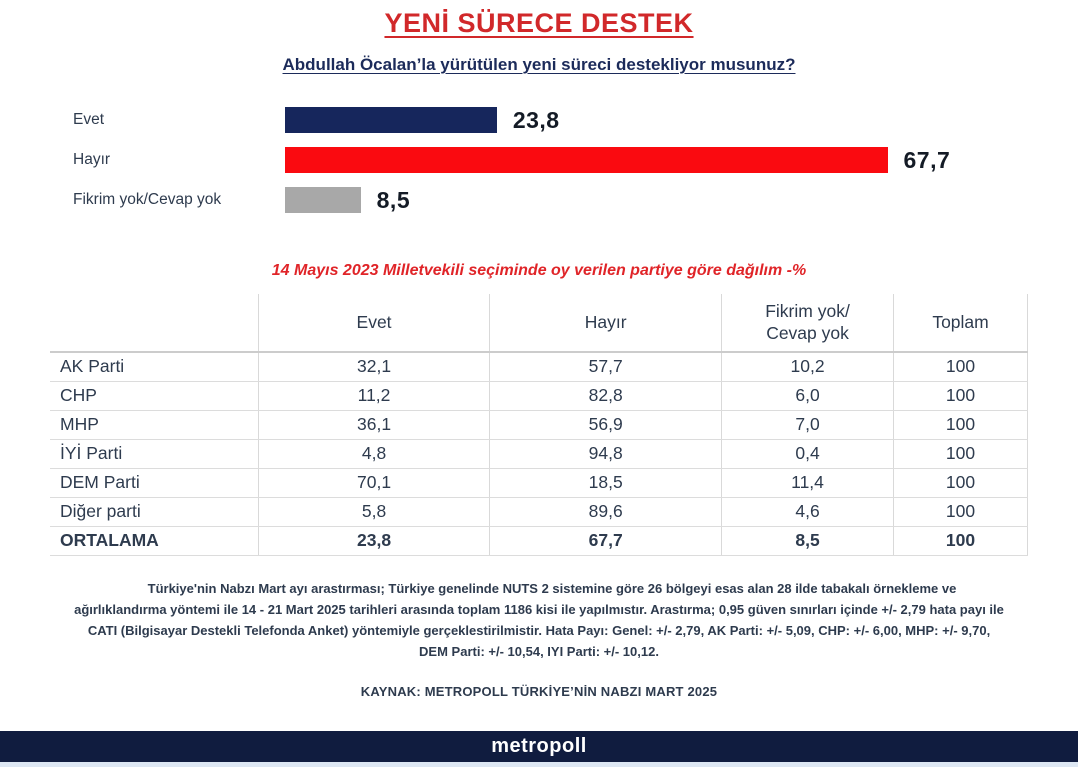 Image resolution: width=1078 pixels, height=767 pixels. Describe the element at coordinates (808, 512) in the screenshot. I see `value-cell: 4,6` at that location.